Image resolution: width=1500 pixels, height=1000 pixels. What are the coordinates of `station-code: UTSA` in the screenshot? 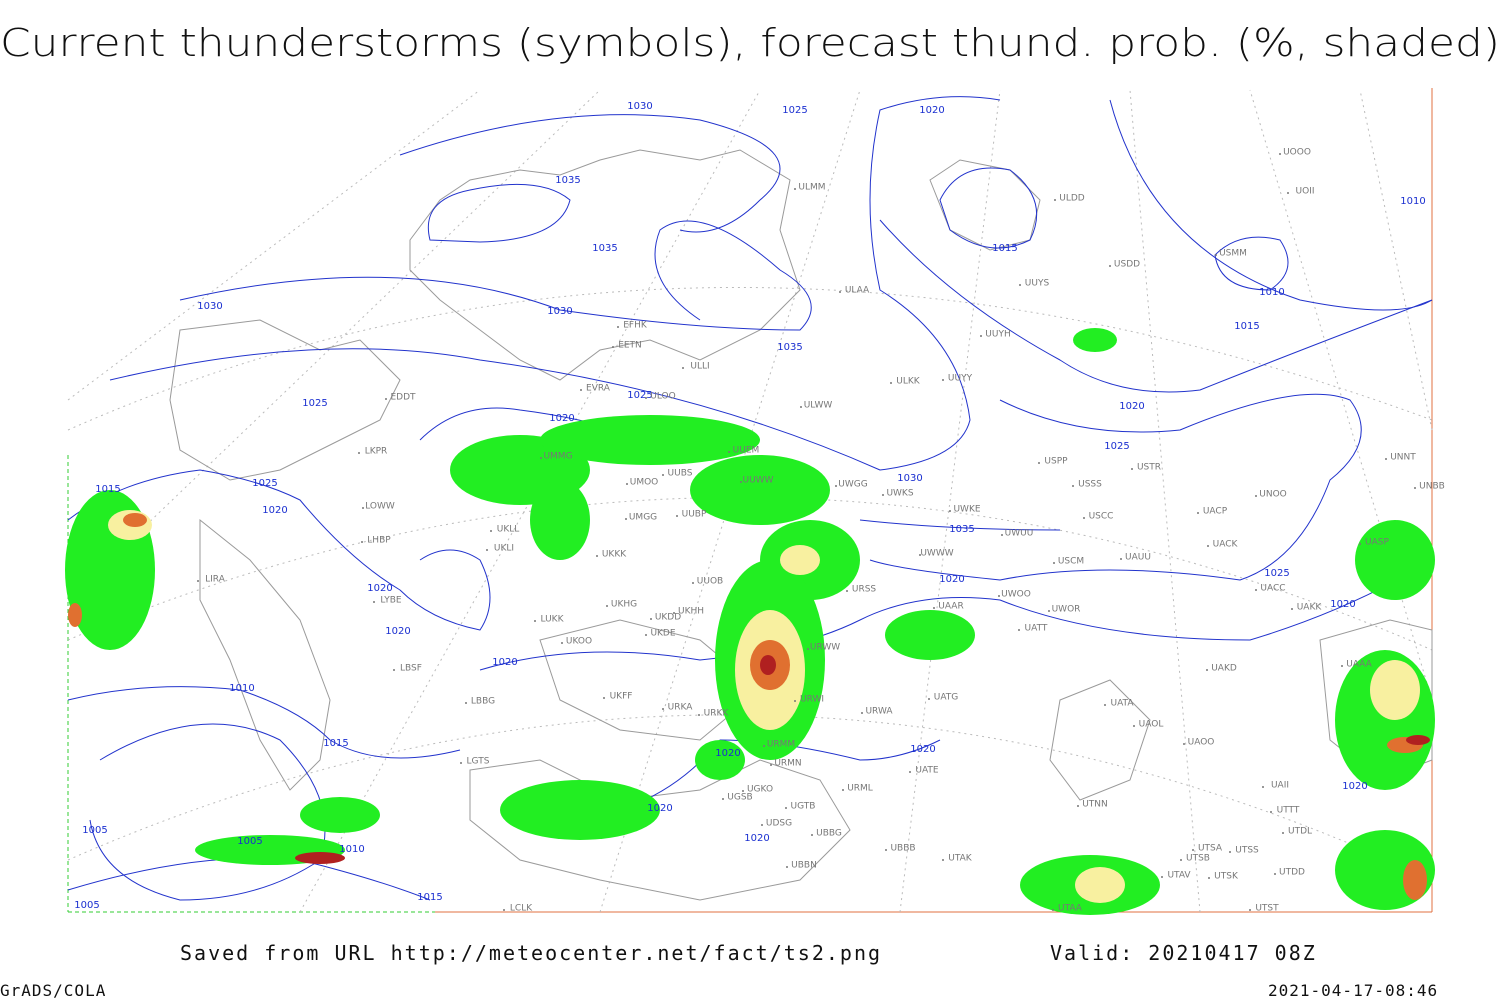 It's located at (1210, 849).